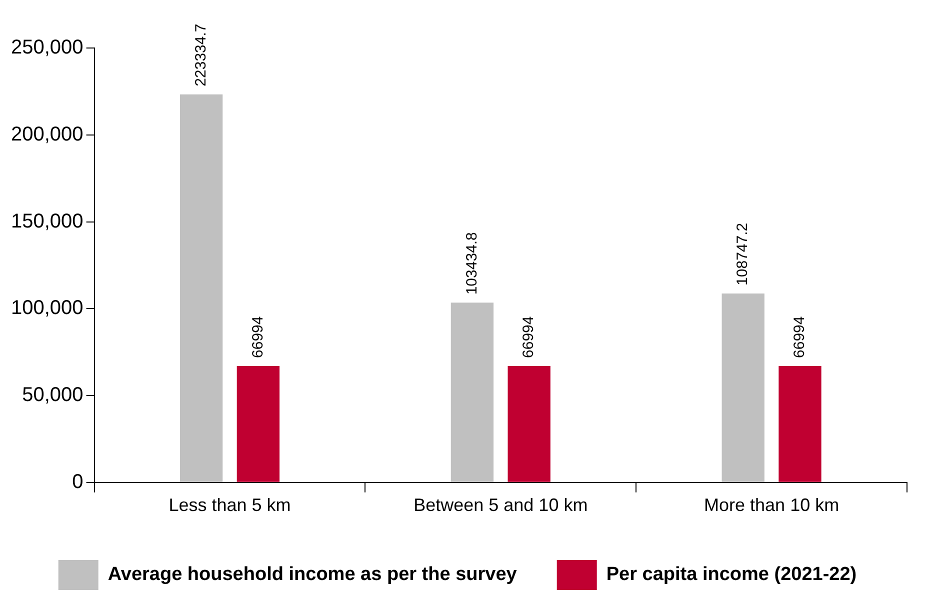 The height and width of the screenshot is (608, 935). I want to click on data-label: 103434.8, so click(471, 263).